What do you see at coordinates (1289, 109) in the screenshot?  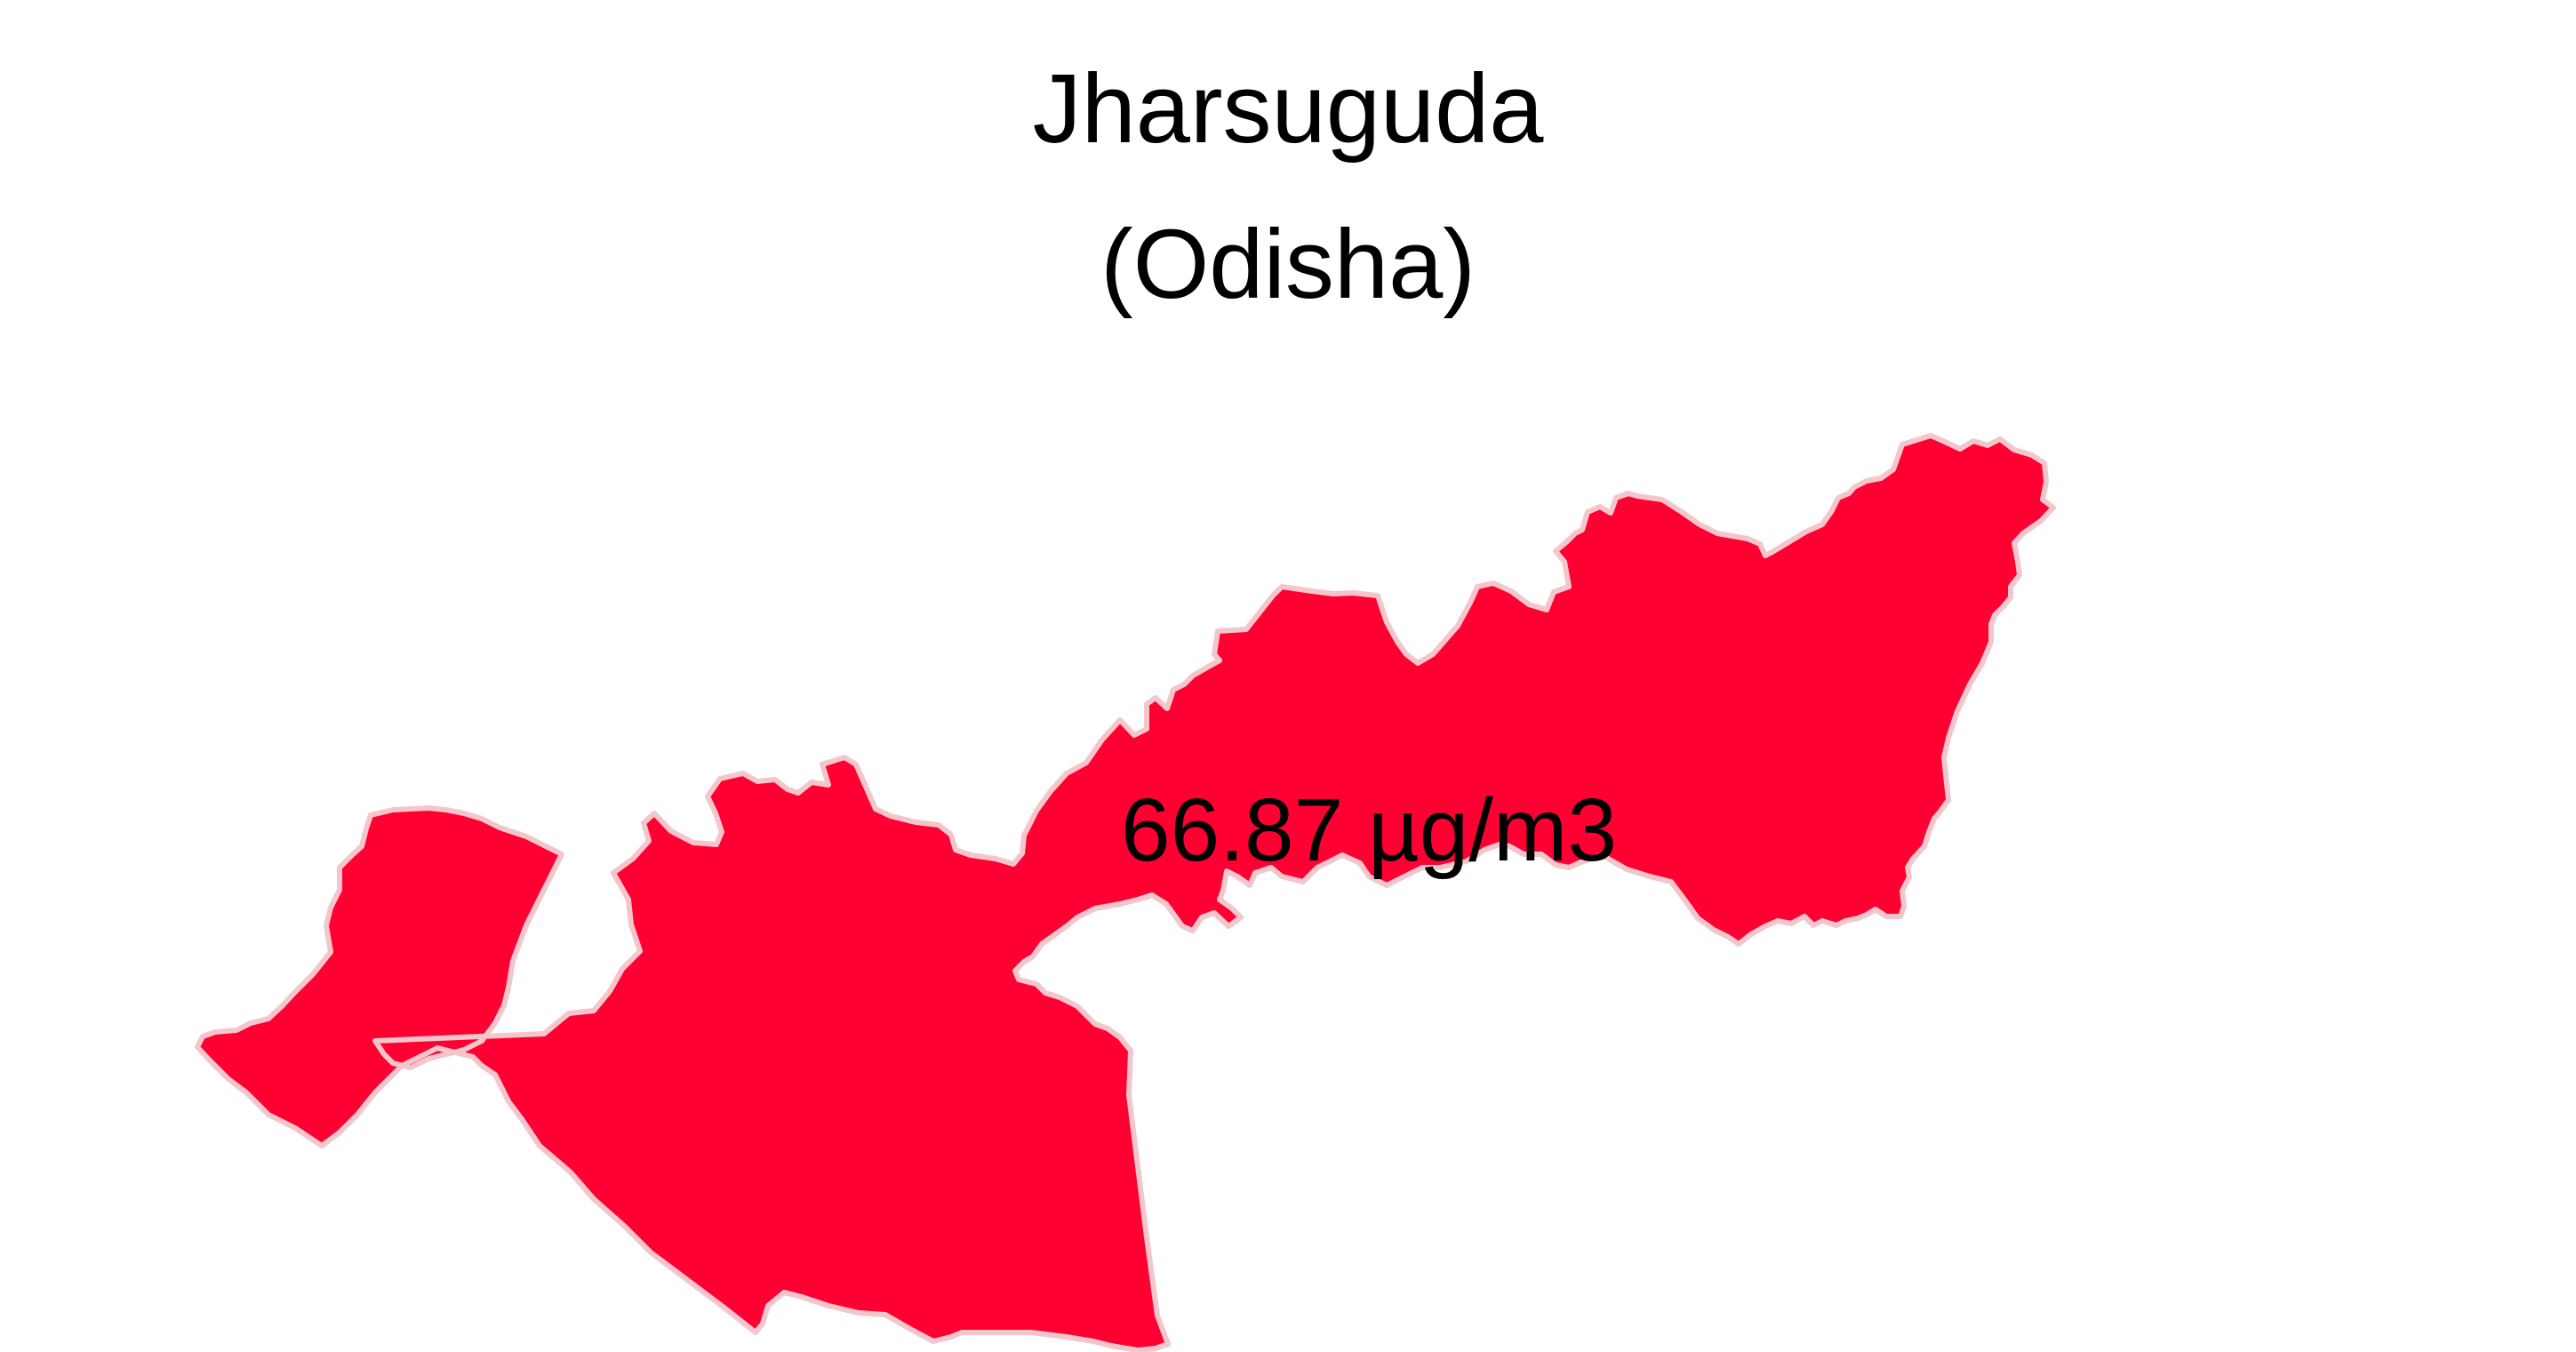 I see `map-title: Jharsuguda` at bounding box center [1289, 109].